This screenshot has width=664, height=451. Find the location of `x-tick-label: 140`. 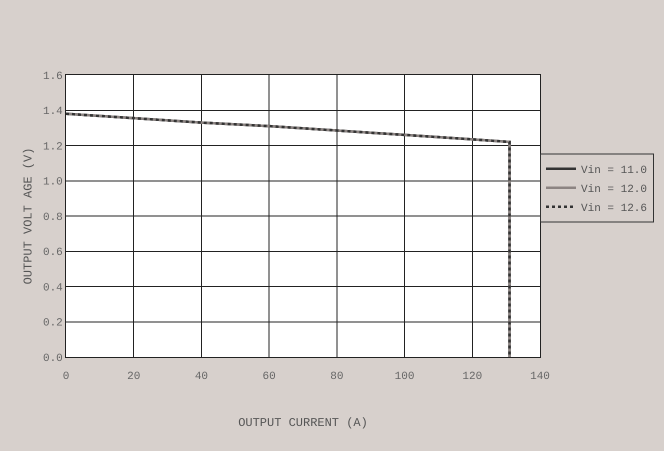

x-tick-label: 140 is located at coordinates (540, 377).